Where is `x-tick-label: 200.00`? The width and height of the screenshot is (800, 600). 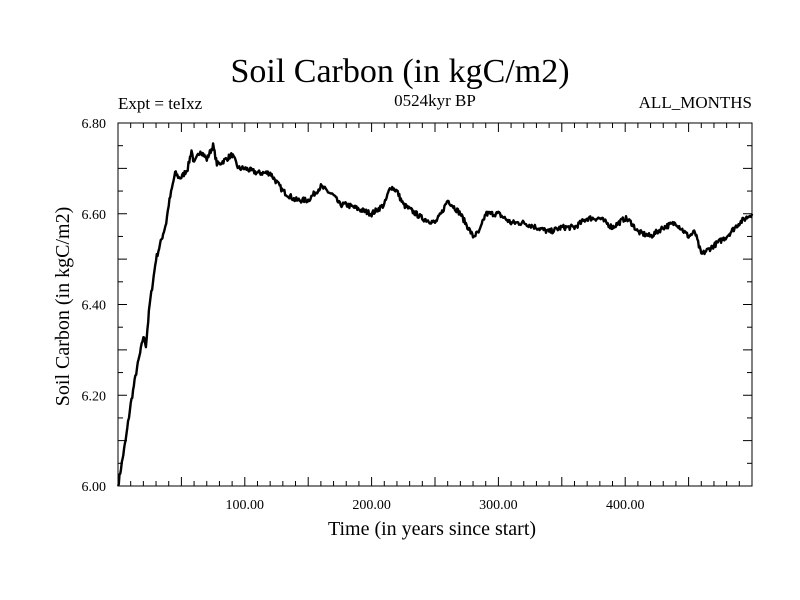
x-tick-label: 200.00 is located at coordinates (371, 505).